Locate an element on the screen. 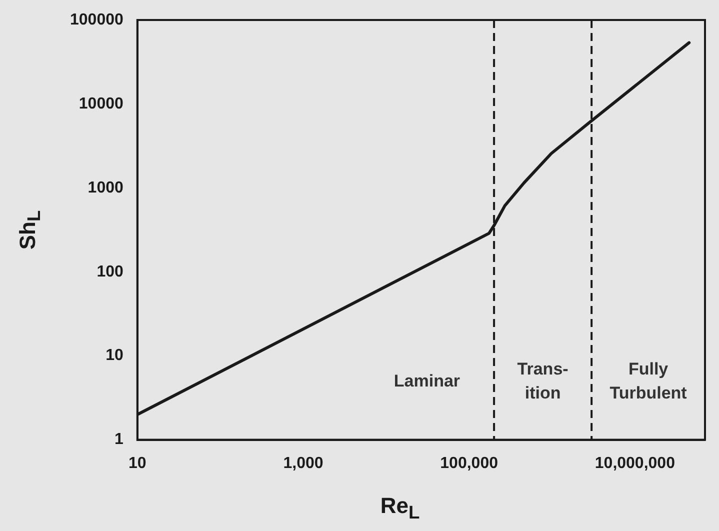 This screenshot has height=531, width=719. y-tick-label: 10000 is located at coordinates (101, 103).